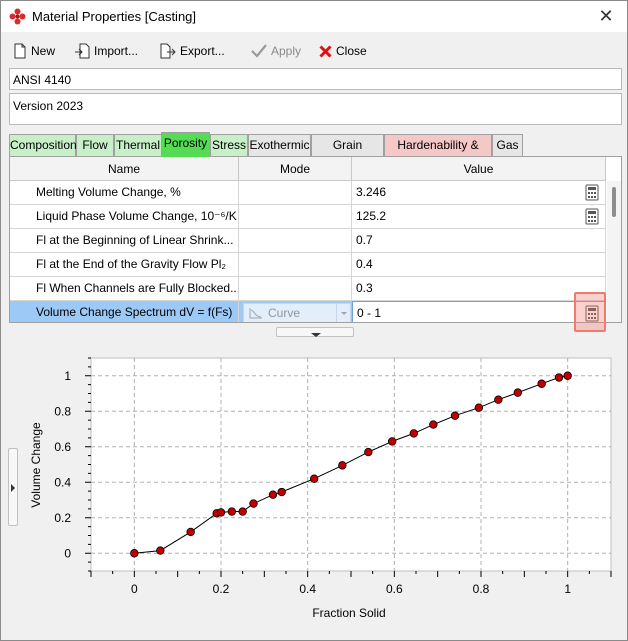  What do you see at coordinates (314, 16) in the screenshot?
I see `title-bar: Material Properties [Casting] ✕` at bounding box center [314, 16].